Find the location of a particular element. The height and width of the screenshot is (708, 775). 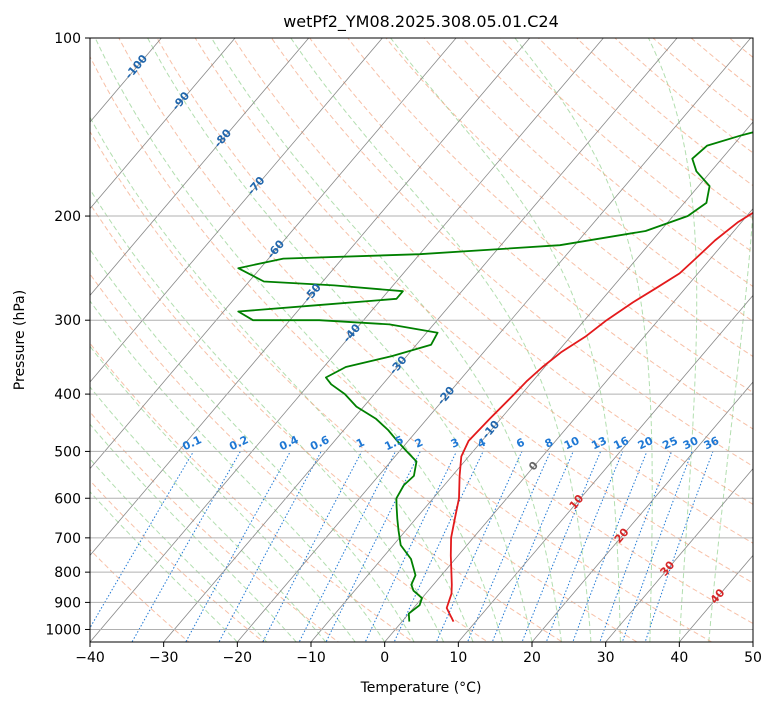

y-tick-label: 200 is located at coordinates (67, 217).